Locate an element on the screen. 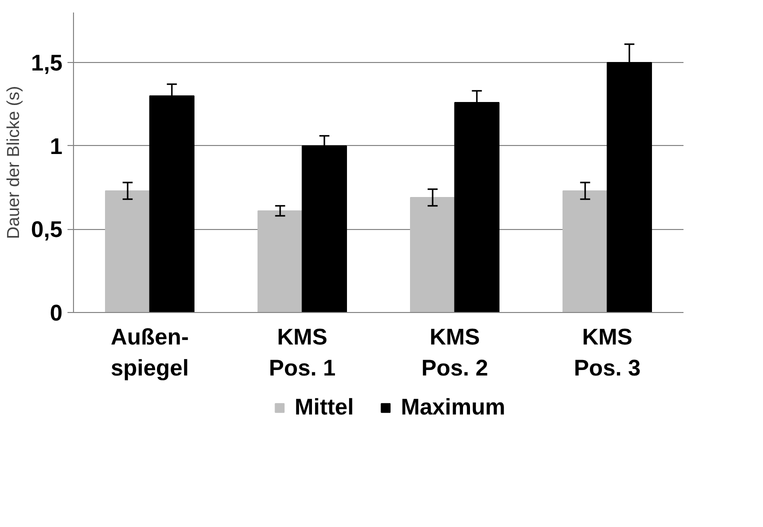  x-tick-label: KMS Pos. 3 is located at coordinates (607, 352).